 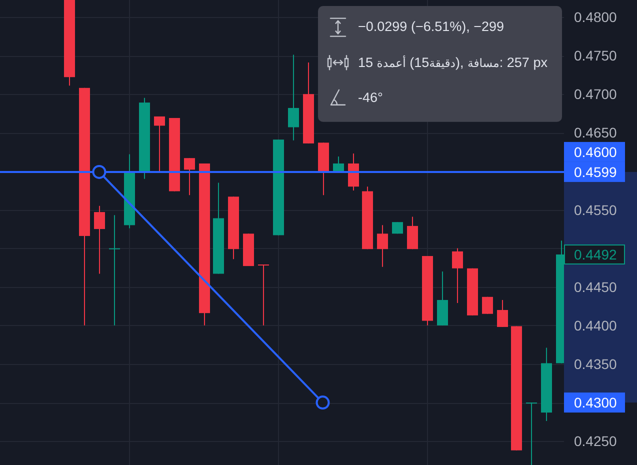 I want to click on y-tick-label: 0.4800, so click(x=596, y=16).